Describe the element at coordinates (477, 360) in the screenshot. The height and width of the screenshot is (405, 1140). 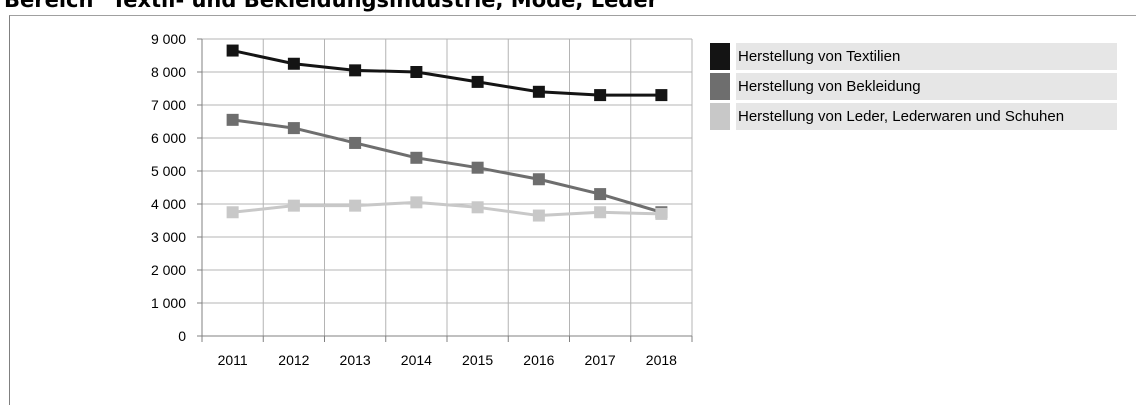
I see `x-tick-label: 2015` at that location.